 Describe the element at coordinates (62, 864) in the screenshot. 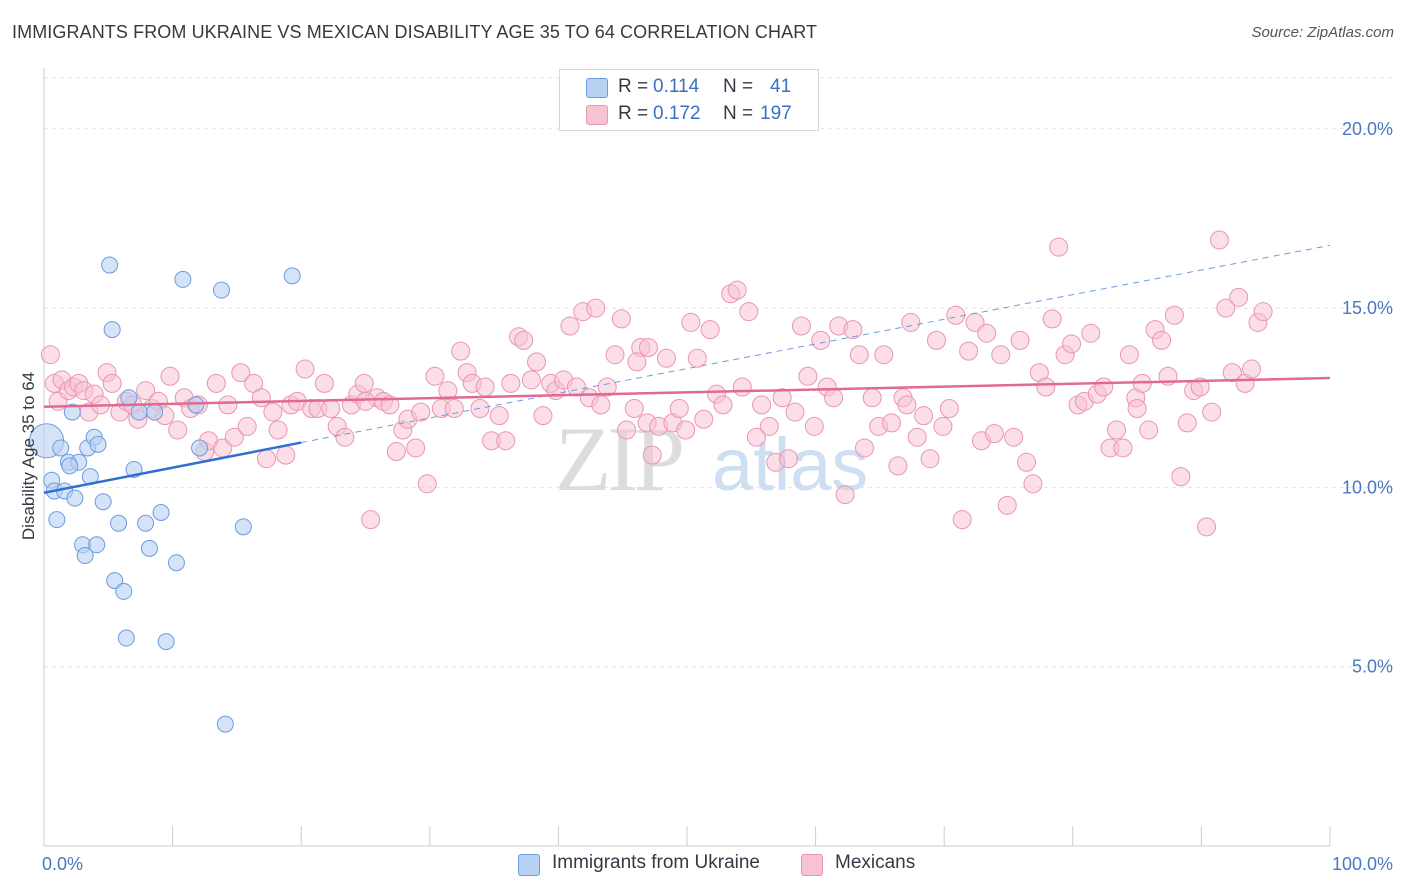

I see `x-tick-label: 0.0%` at that location.